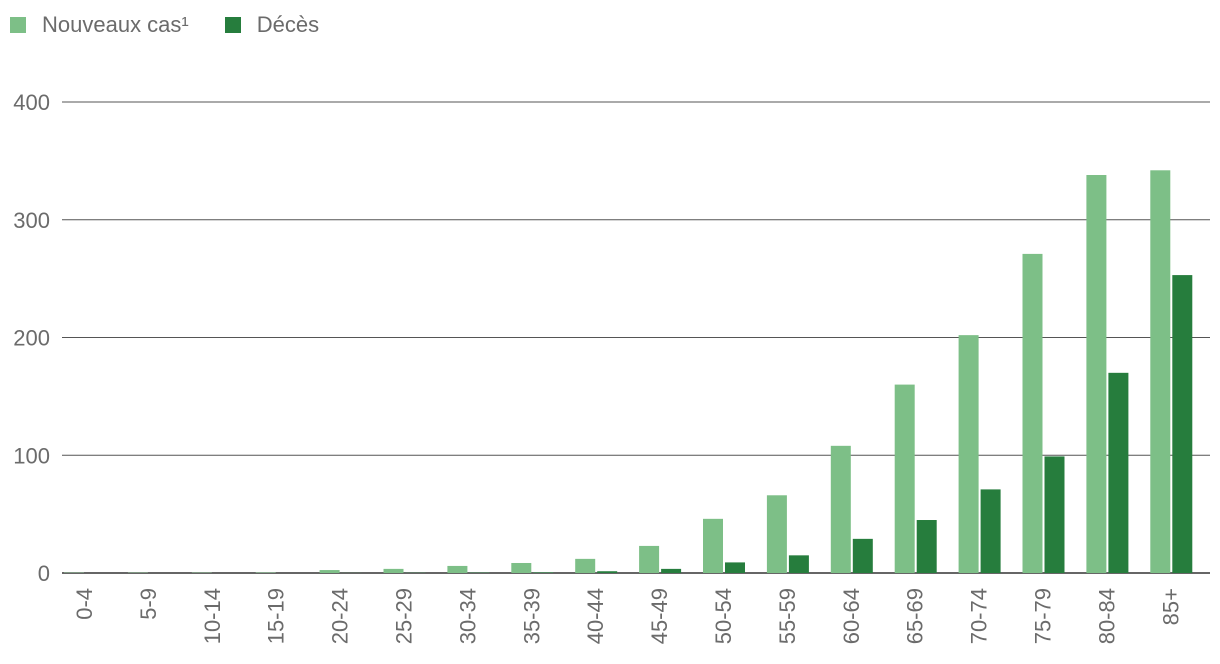  I want to click on x-tick-label: 60-64, so click(851, 616).